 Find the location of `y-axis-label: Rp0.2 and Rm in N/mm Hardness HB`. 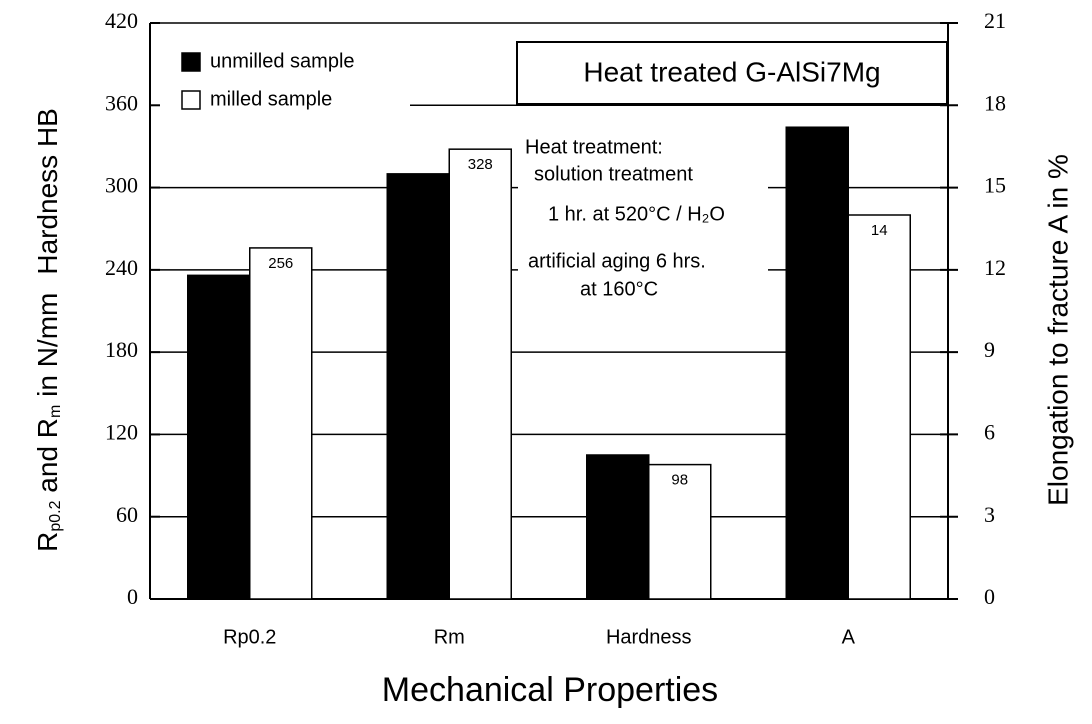

y-axis-label: Rp0.2 and Rm in N/mm Hardness HB is located at coordinates (48, 330).